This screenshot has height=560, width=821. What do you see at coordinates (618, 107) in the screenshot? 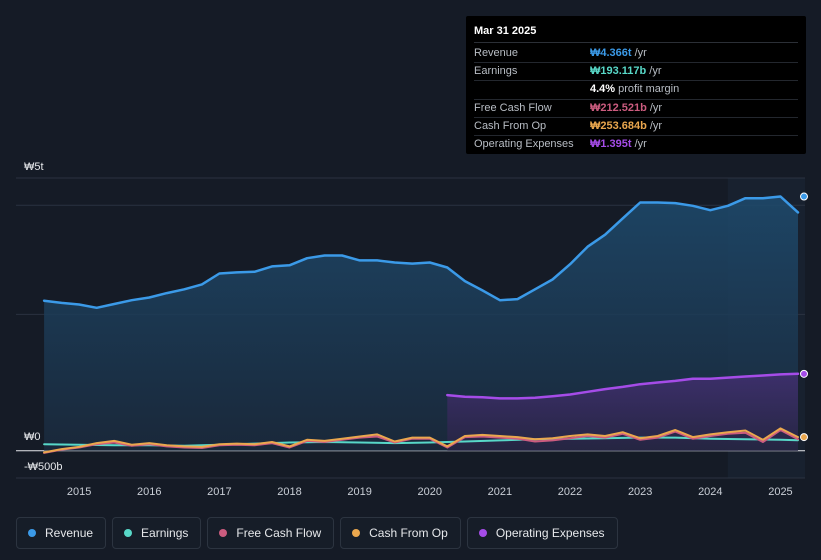
I see `tooltip-value: ₩212.521b` at bounding box center [618, 107].